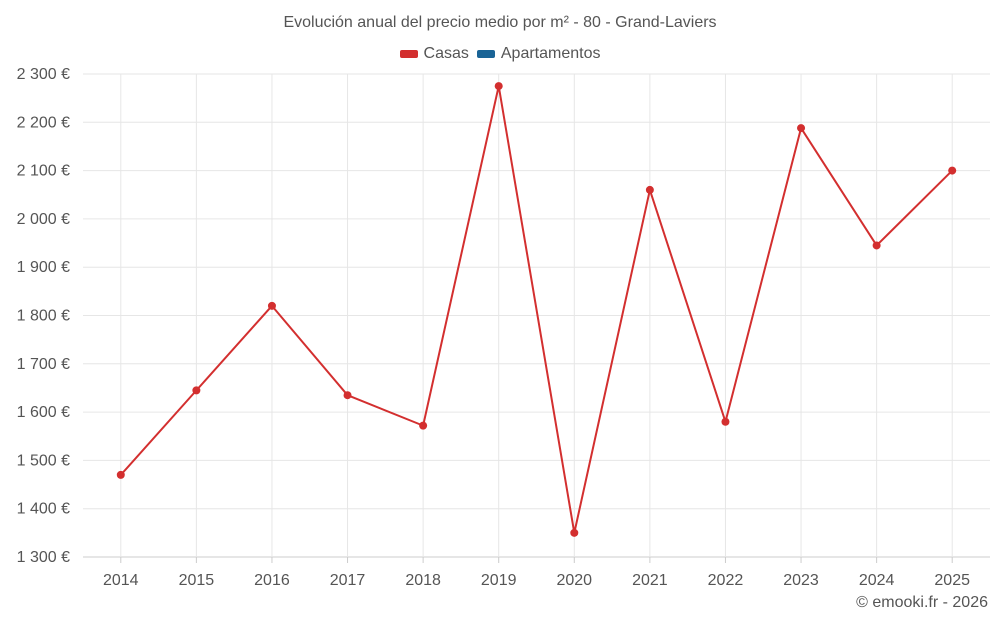 The width and height of the screenshot is (1000, 625). Describe the element at coordinates (801, 580) in the screenshot. I see `x-tick-label: 2023` at that location.